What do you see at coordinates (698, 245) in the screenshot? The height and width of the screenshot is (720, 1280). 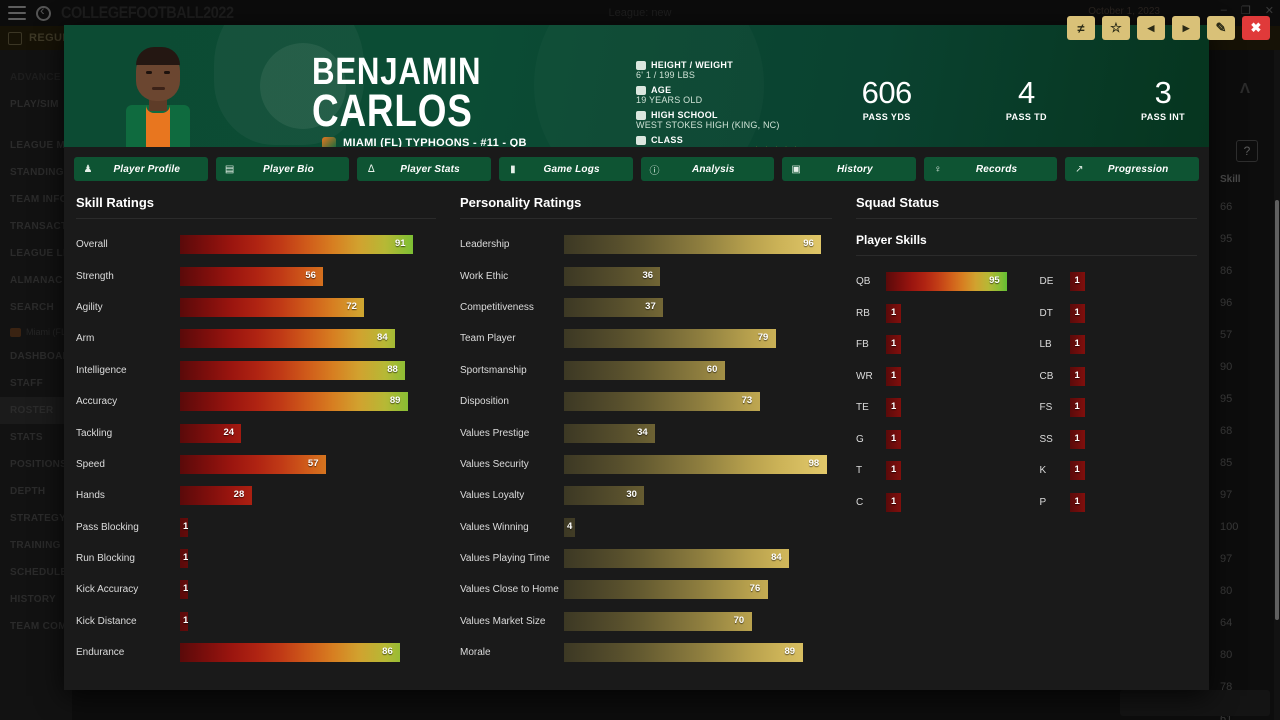 I see `rating-track: 96` at bounding box center [698, 245].